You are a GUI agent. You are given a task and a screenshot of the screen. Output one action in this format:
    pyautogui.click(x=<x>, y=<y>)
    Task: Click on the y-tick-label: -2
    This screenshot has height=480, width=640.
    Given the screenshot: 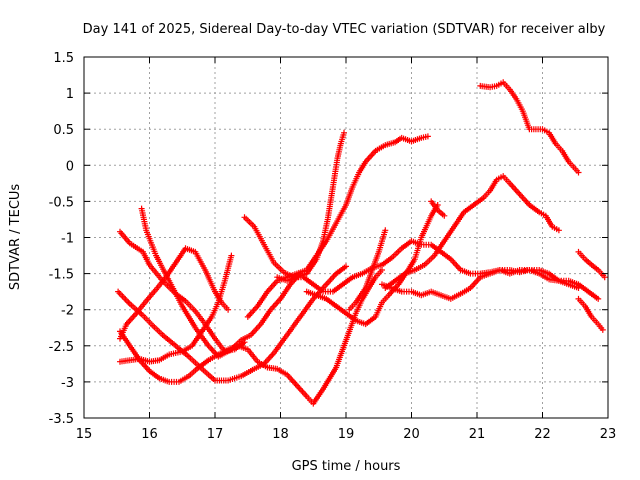 What is the action you would take?
    pyautogui.click(x=67, y=311)
    